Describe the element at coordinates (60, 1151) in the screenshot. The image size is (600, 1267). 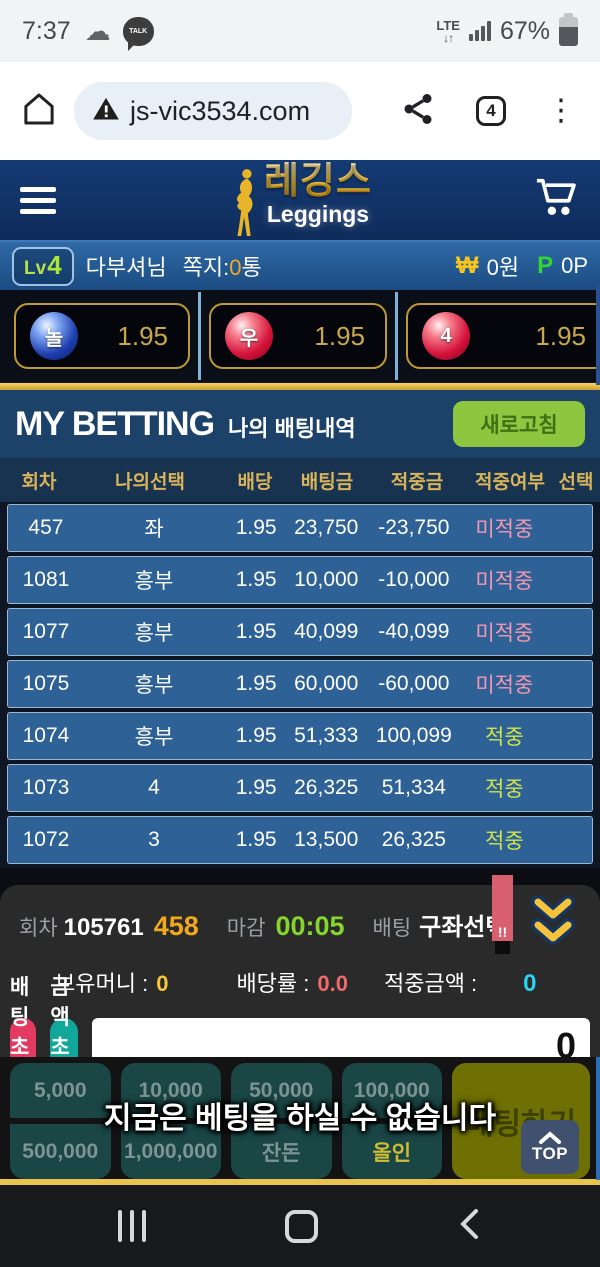
I see `money-button-500000: 500,000` at that location.